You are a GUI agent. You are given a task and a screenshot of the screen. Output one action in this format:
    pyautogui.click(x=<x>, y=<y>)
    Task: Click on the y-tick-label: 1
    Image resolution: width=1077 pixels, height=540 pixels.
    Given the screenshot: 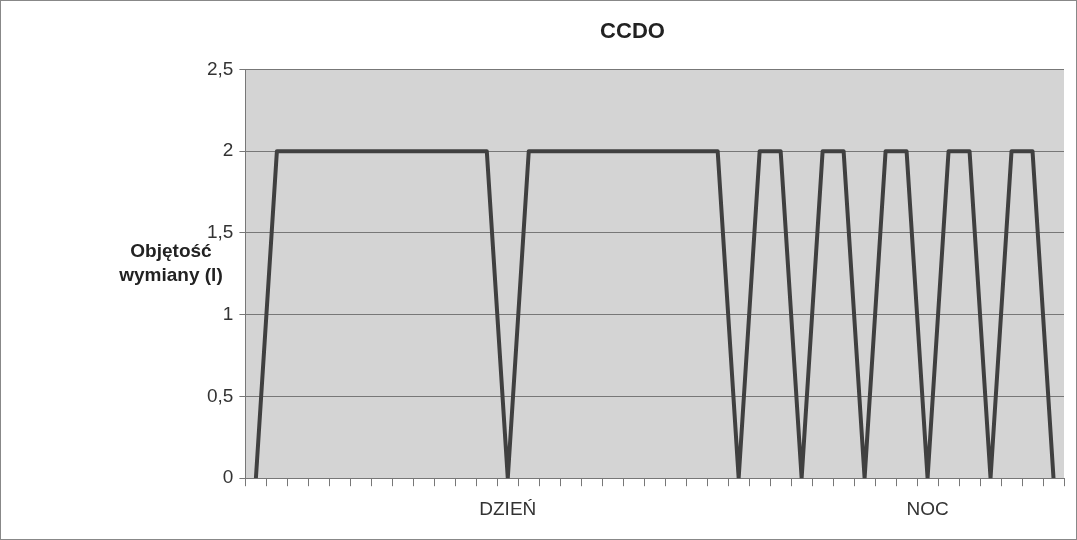 What is the action you would take?
    pyautogui.click(x=228, y=313)
    